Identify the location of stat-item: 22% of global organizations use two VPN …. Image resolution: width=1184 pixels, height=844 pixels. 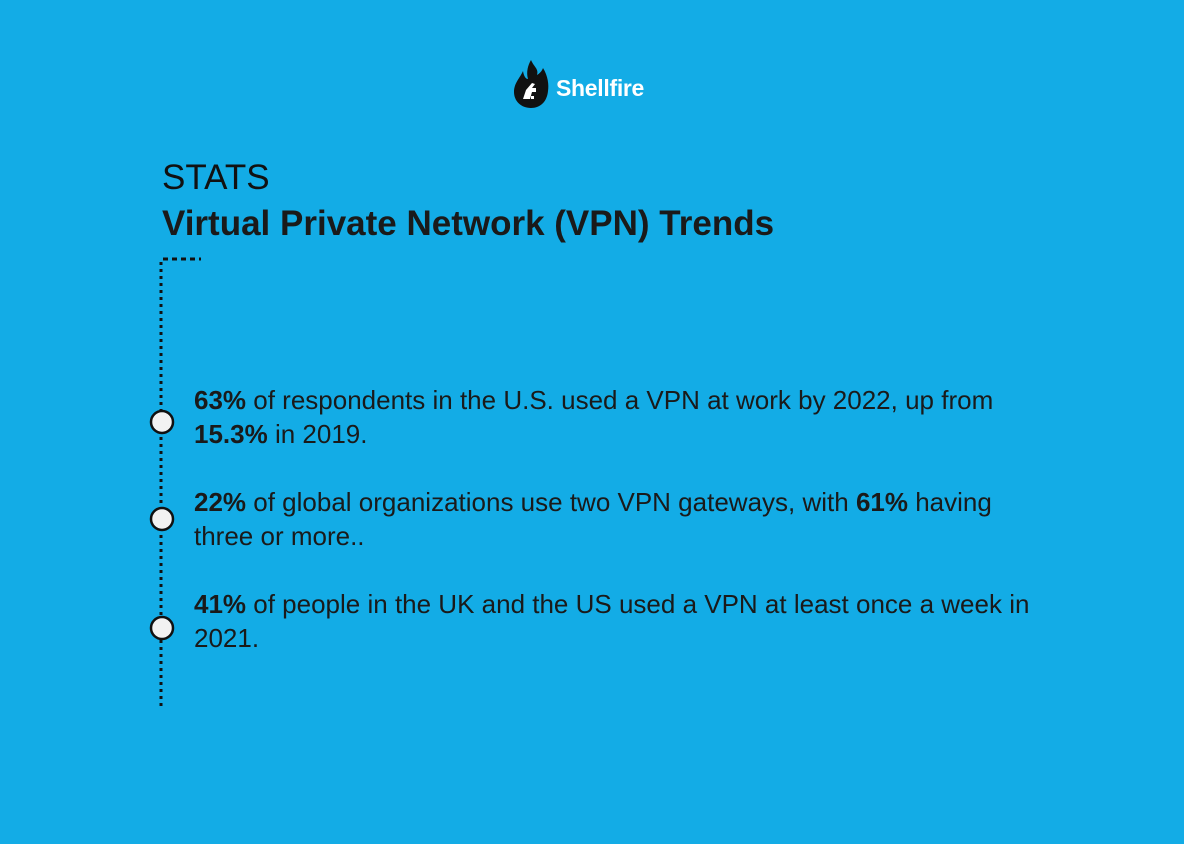
(614, 519).